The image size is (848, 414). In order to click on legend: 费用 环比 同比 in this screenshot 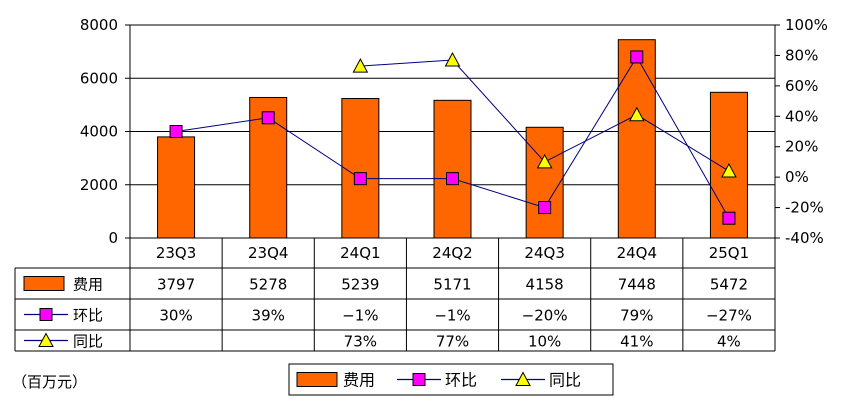, I will do `click(451, 379)`.